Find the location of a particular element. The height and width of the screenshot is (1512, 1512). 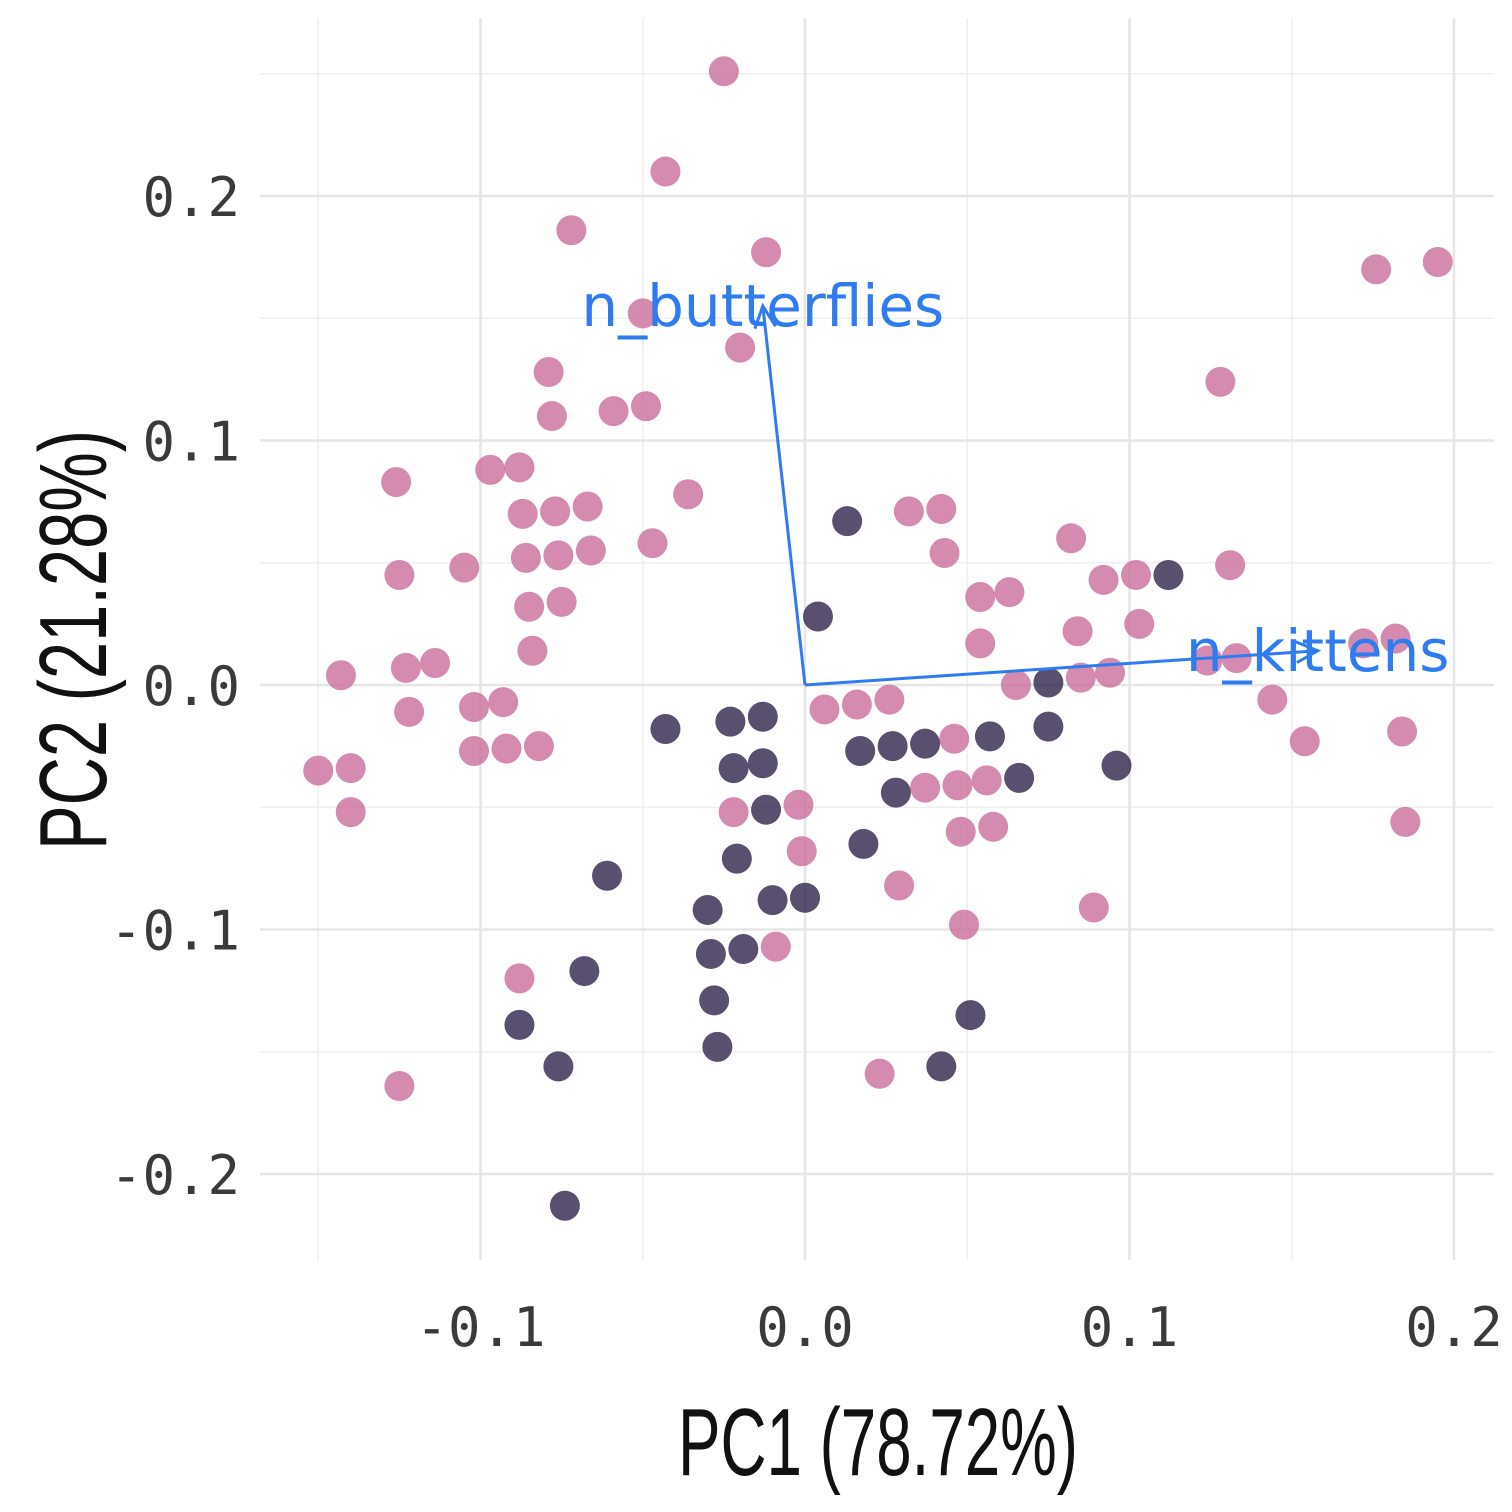

y-tick-label: -0.1 is located at coordinates (175, 931).